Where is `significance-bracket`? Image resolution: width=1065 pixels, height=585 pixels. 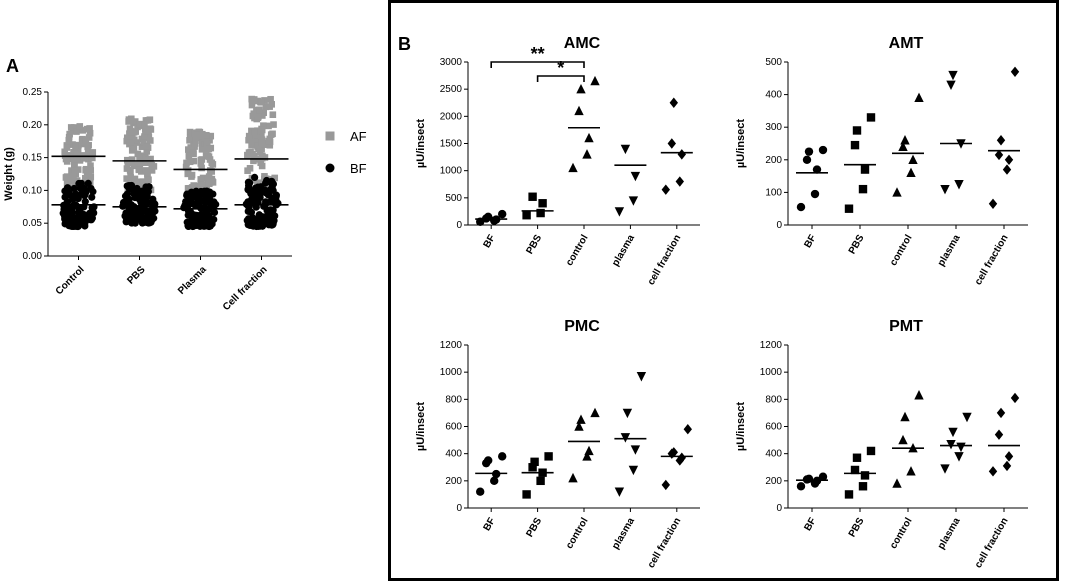 significance-bracket is located at coordinates (560, 78).